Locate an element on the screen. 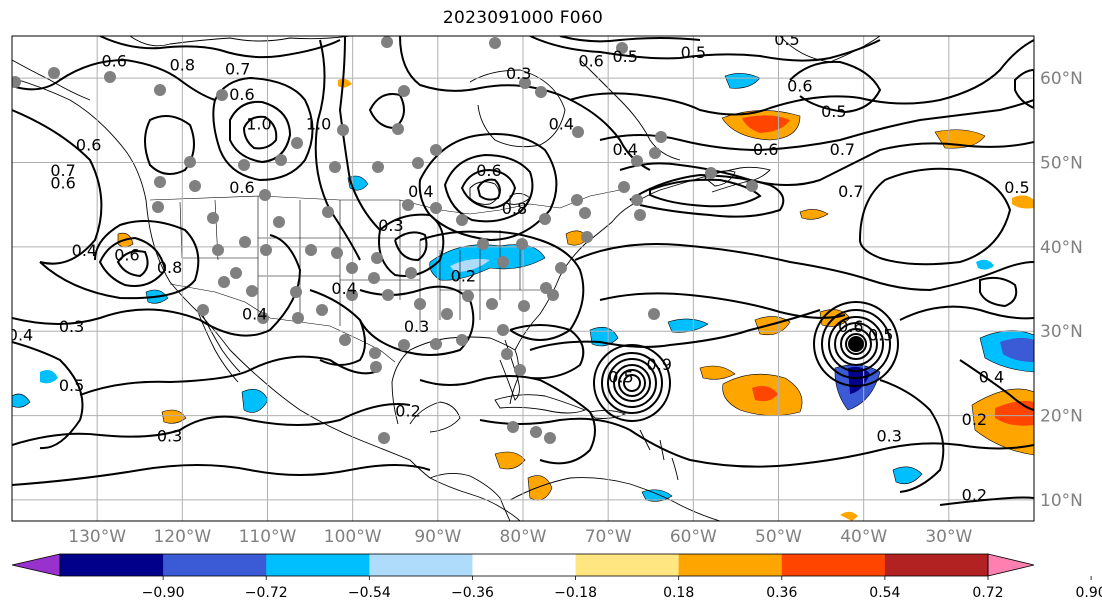 This screenshot has height=613, width=1102. longitude-tick-label: 130°W is located at coordinates (97, 537).